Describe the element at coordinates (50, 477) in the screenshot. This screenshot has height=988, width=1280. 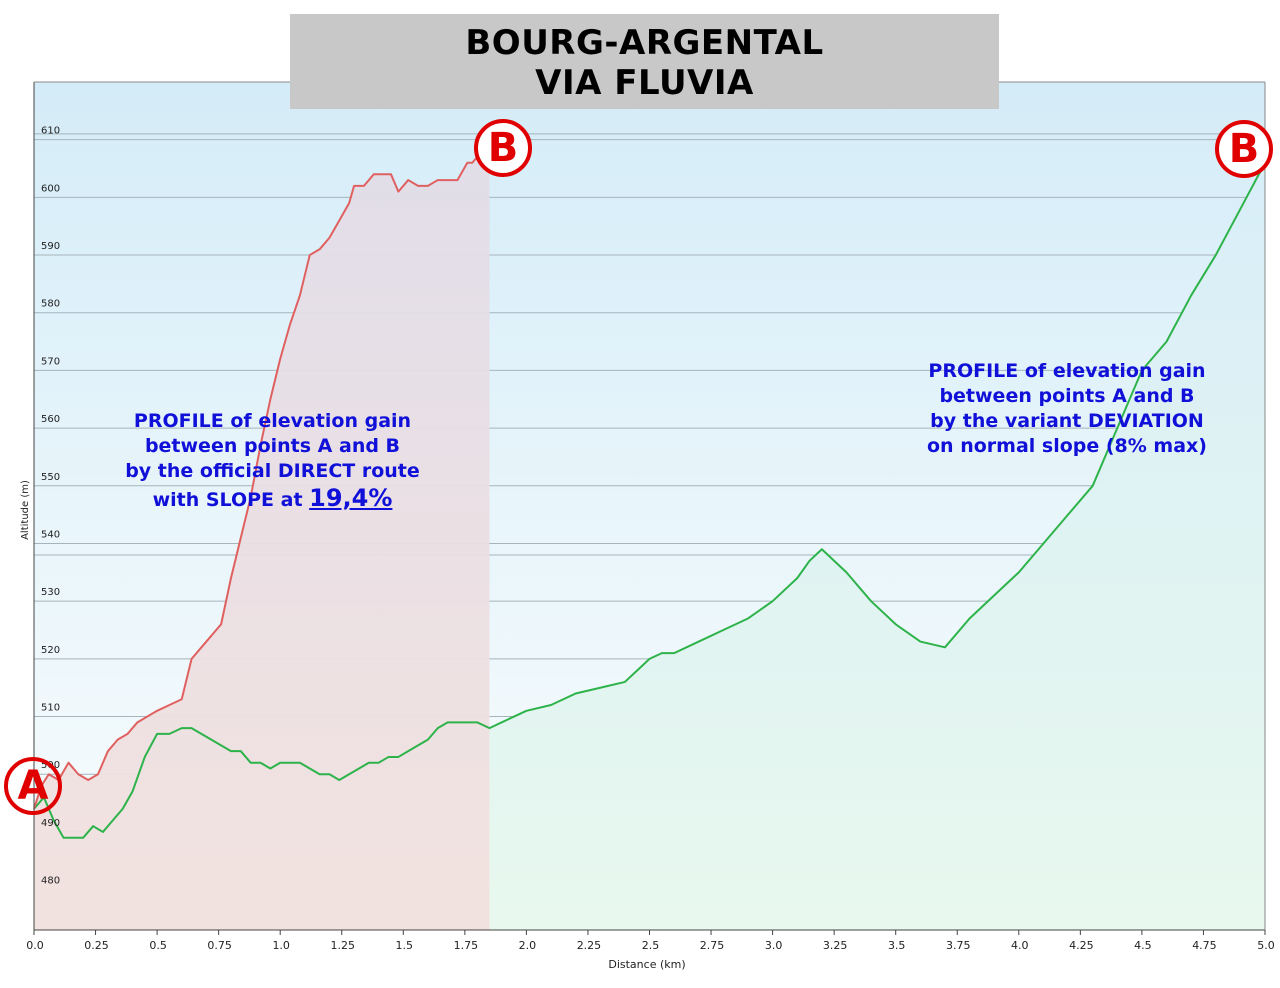
I see `y-tick-label: 550` at that location.